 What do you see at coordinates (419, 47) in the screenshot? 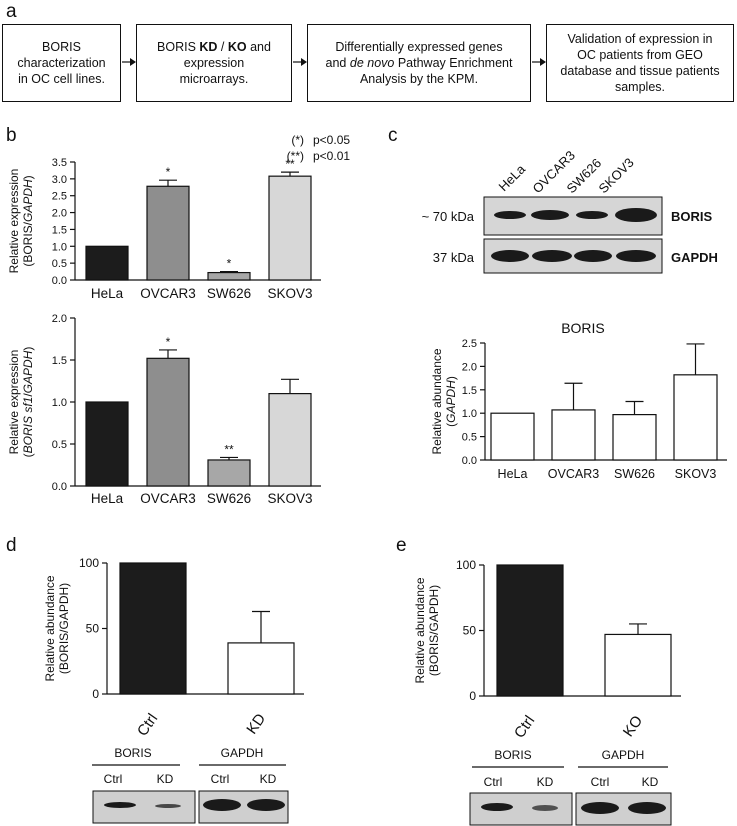
I see `flow-box3-line1: Differentially expressed genes` at bounding box center [419, 47].